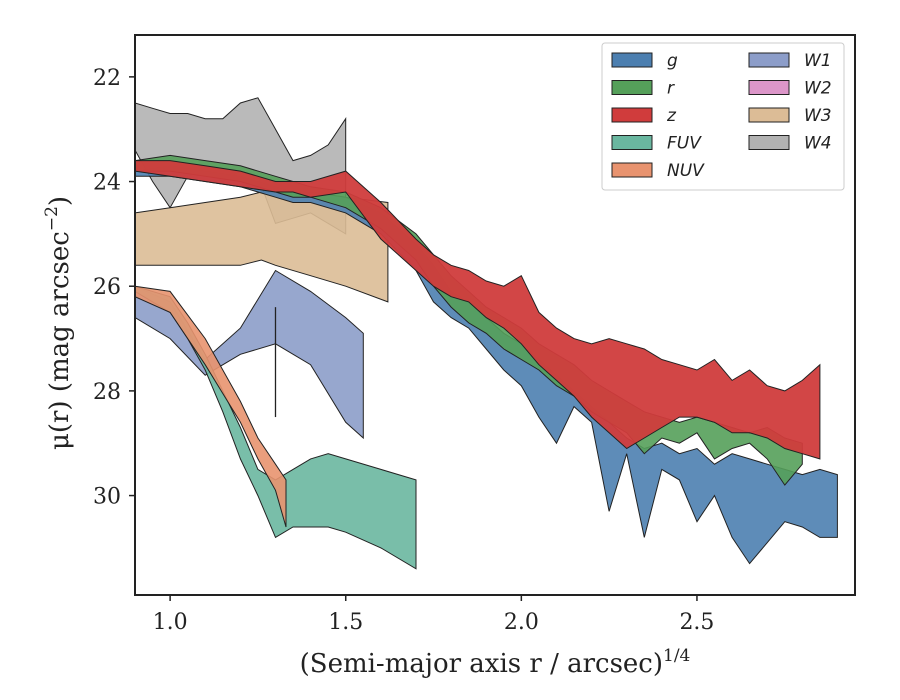  What do you see at coordinates (769, 142) in the screenshot?
I see `legend-swatch-w4` at bounding box center [769, 142].